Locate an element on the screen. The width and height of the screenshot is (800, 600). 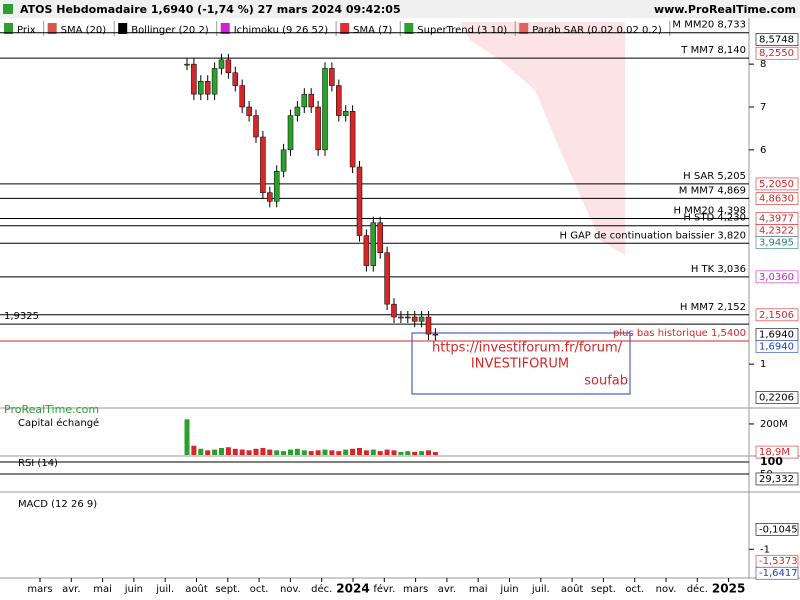
panel-label: RSI (14) is located at coordinates (38, 463).